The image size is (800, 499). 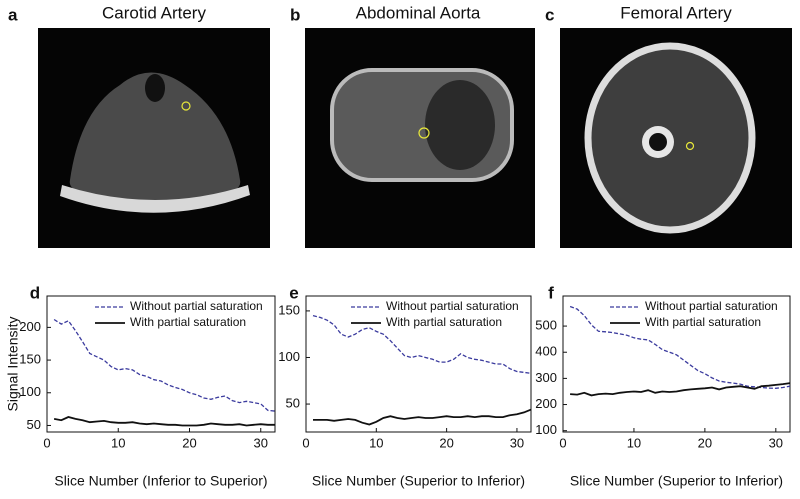 What do you see at coordinates (154, 138) in the screenshot?
I see `mri-carotid` at bounding box center [154, 138].